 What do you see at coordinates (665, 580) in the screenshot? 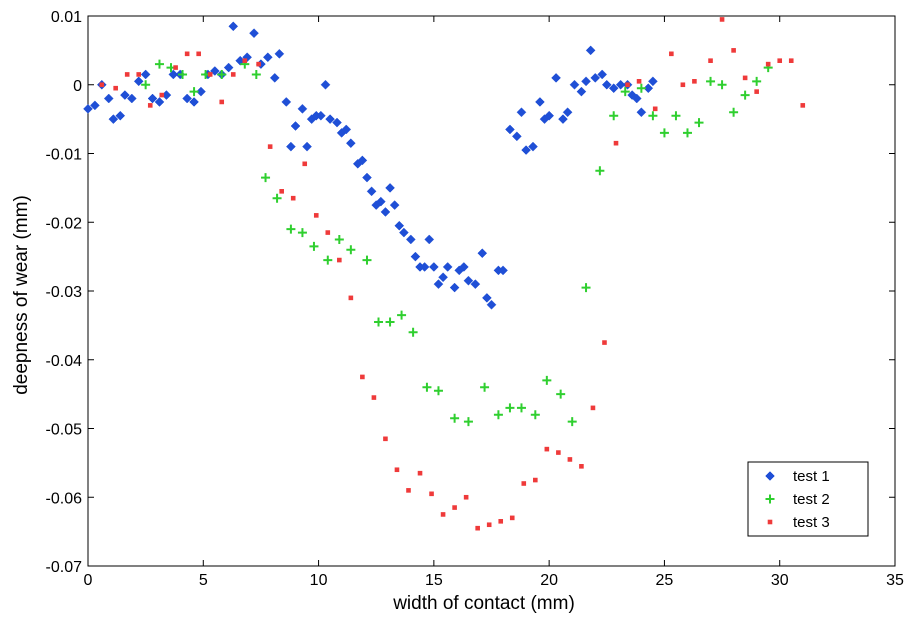
I see `x-tick-label: 25` at bounding box center [665, 580].